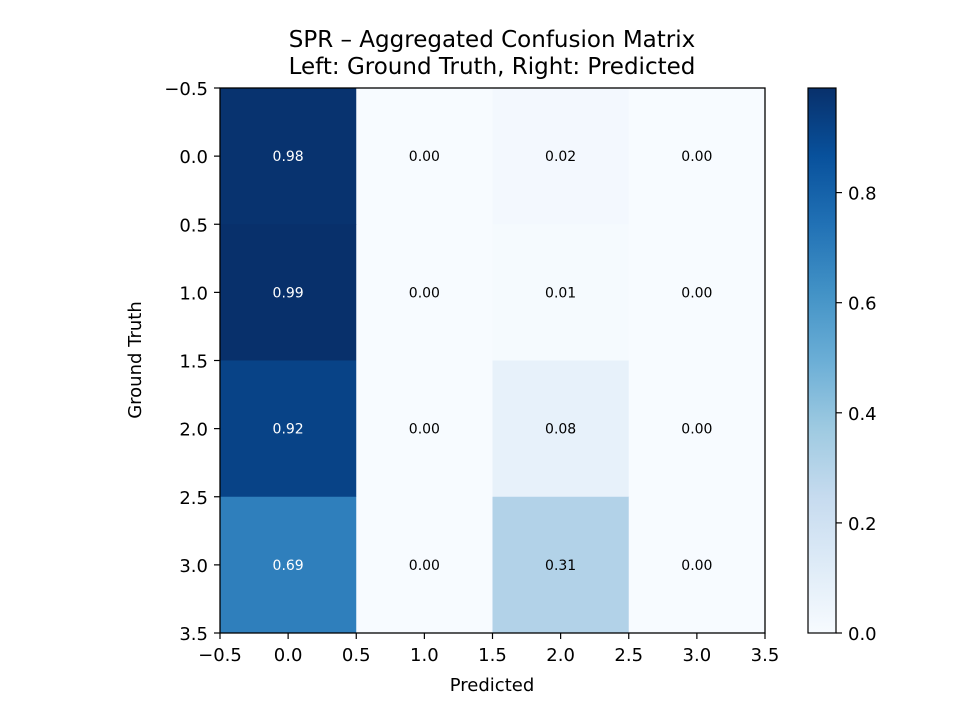 Image resolution: width=960 pixels, height=720 pixels. What do you see at coordinates (492, 685) in the screenshot?
I see `x-axis-label: Predicted` at bounding box center [492, 685].